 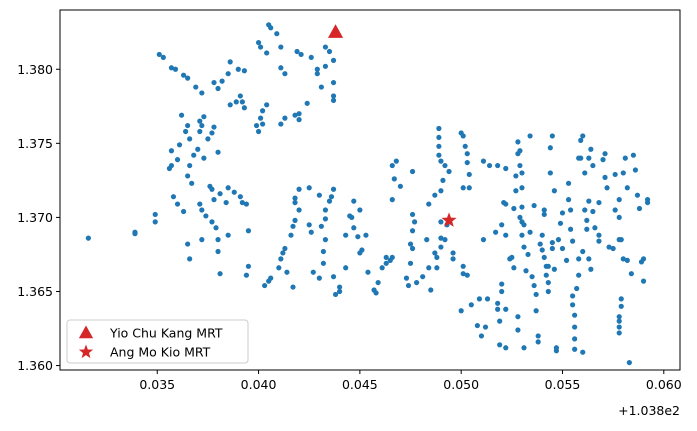 I want to click on x-axis-ticks: 0.035 0.040 0.045 0.050 0.055 0.060, so click(x=410, y=381).